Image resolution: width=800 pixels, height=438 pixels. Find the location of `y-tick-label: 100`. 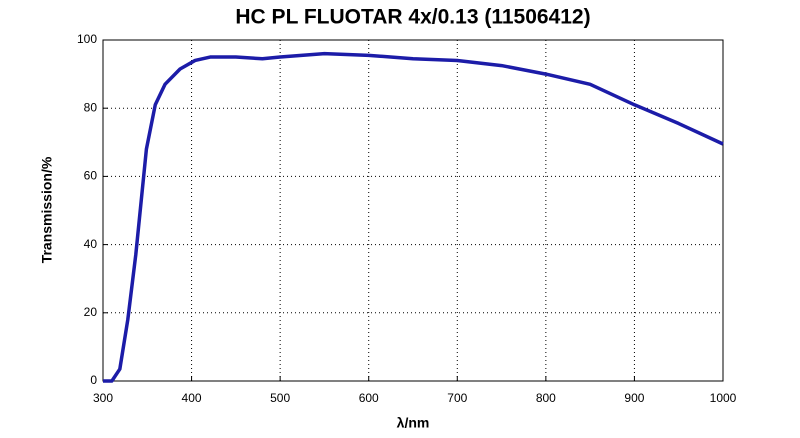

y-tick-label: 100 is located at coordinates (87, 39).